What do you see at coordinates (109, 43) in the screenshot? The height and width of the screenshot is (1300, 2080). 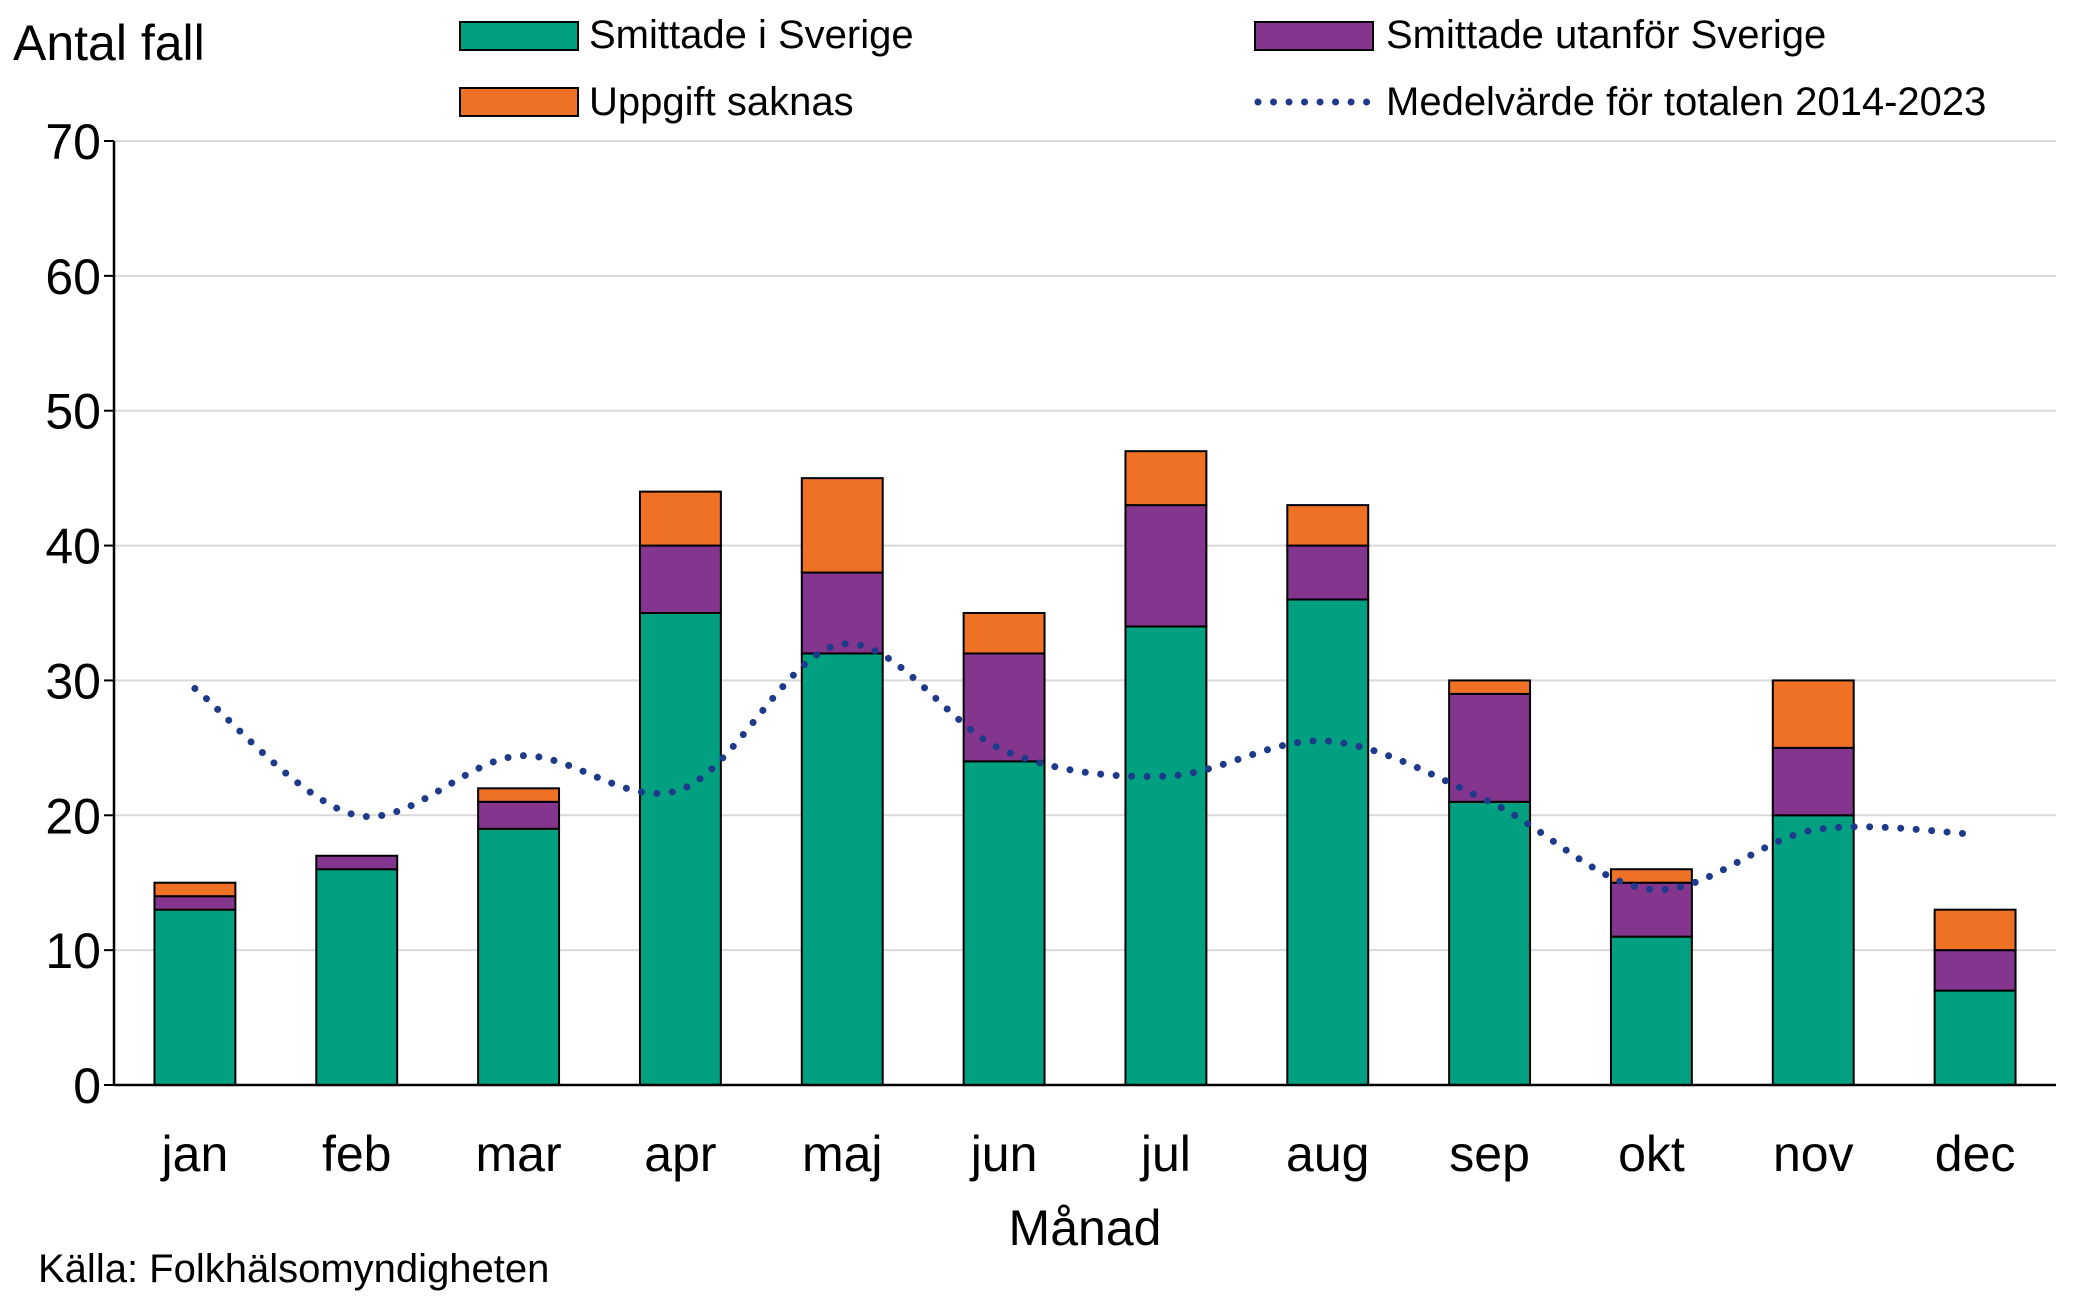 I see `y-axis-title: Antal fall` at bounding box center [109, 43].